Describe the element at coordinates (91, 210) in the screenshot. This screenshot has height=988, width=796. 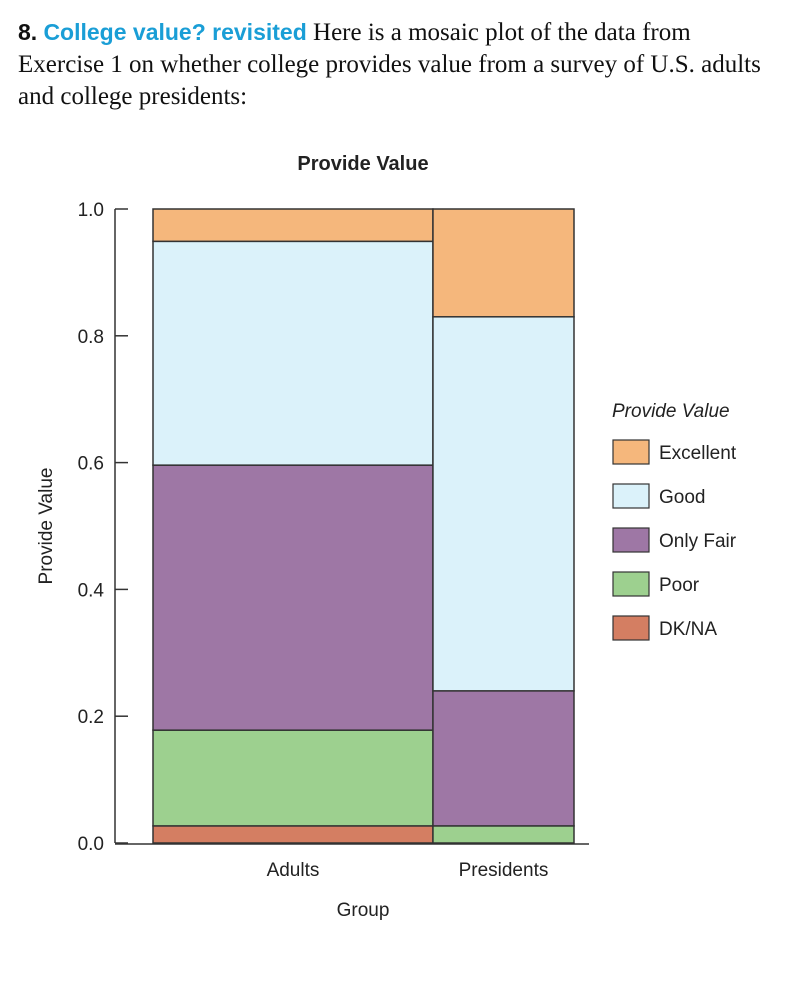
I see `y-tick-label: 1.0` at that location.